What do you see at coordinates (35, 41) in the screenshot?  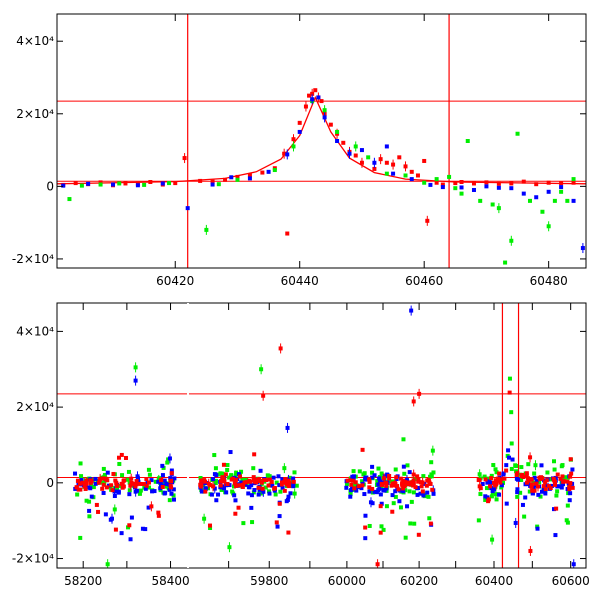 I see `y-tick-label: 4×10⁴` at bounding box center [35, 41].